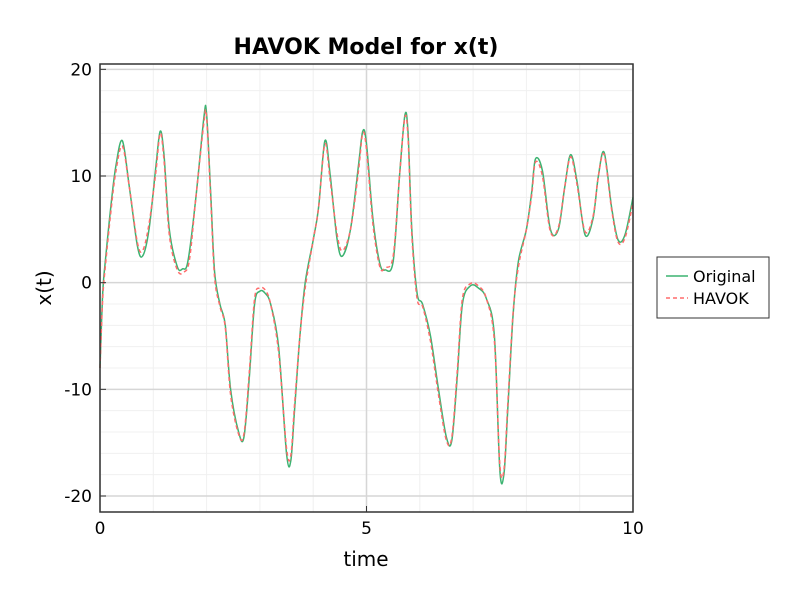 This screenshot has height=600, width=800. What do you see at coordinates (100, 529) in the screenshot?
I see `x-tick-label: 0` at bounding box center [100, 529].